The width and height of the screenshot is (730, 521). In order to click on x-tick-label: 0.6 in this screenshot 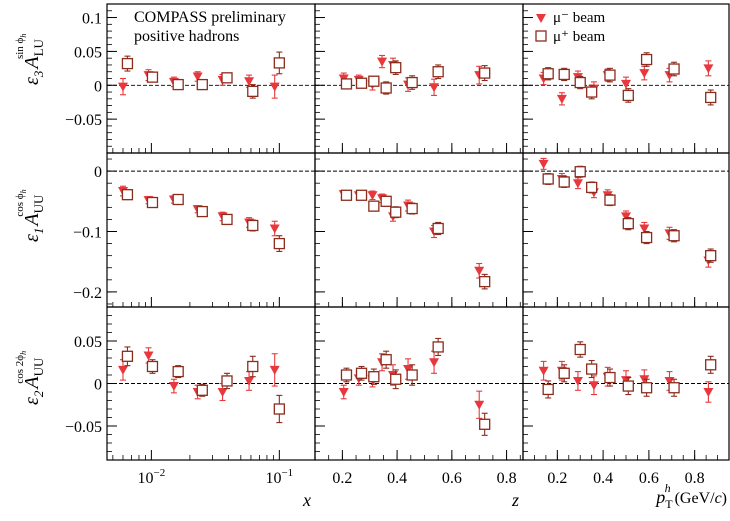, I will do `click(452, 478)`.